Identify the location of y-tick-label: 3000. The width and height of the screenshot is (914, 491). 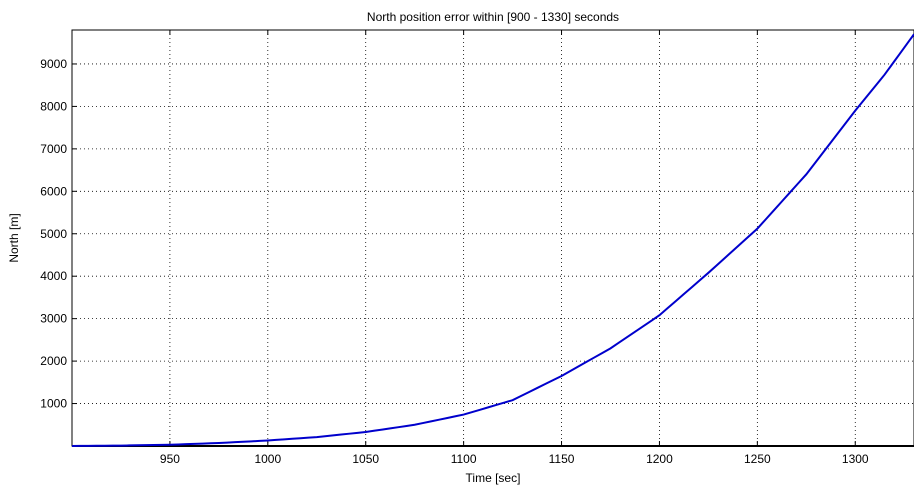
(53, 319).